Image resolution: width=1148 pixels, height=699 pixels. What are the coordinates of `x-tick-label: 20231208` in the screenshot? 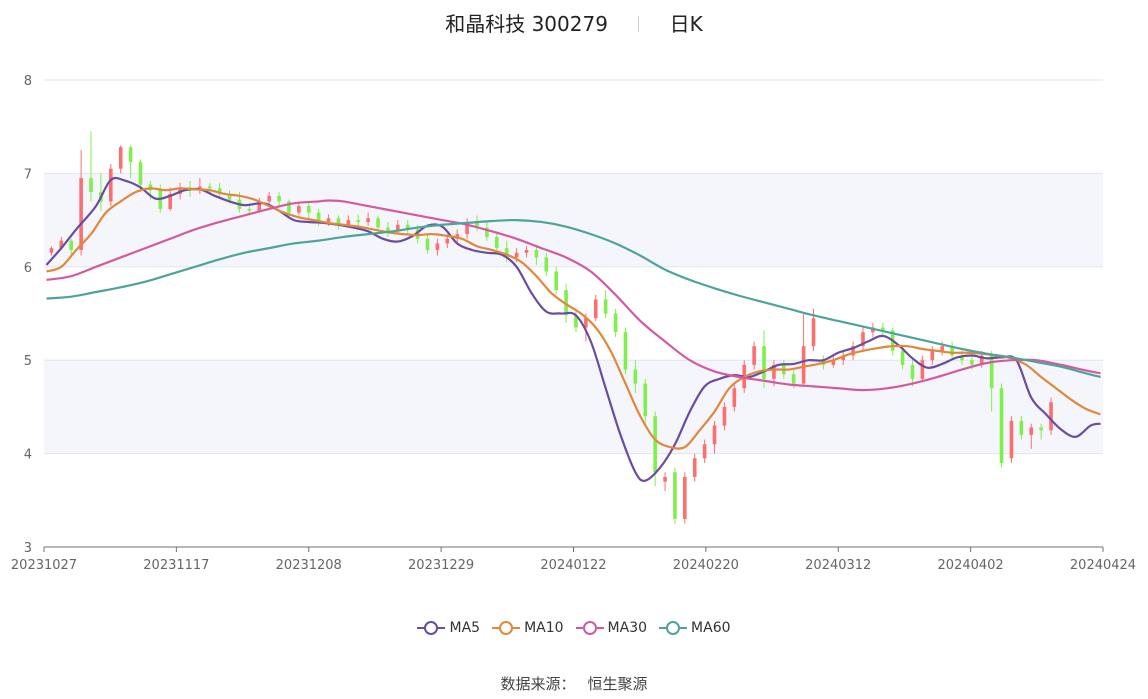 It's located at (309, 565).